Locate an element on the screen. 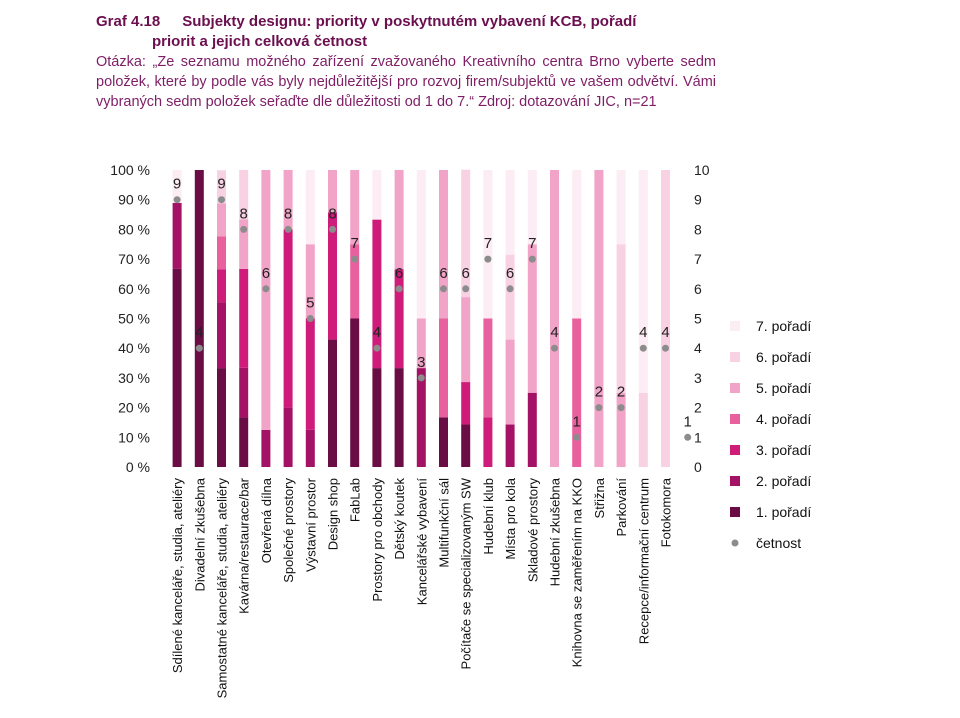  x-tick-label: Multifunkční sál is located at coordinates (444, 523).